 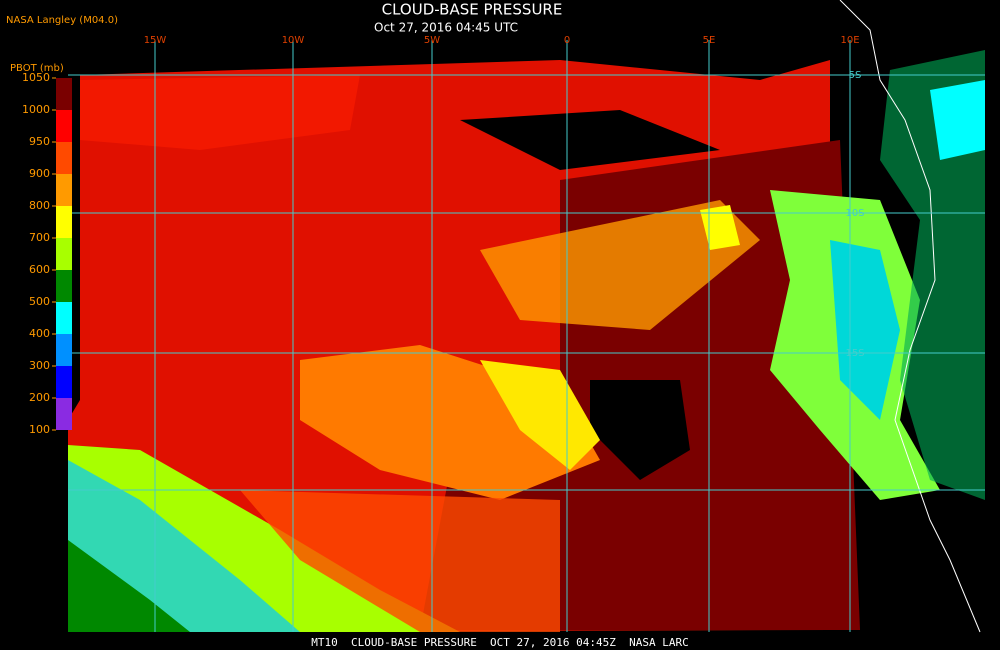 I want to click on cloud-cyan2, so click(x=957, y=120).